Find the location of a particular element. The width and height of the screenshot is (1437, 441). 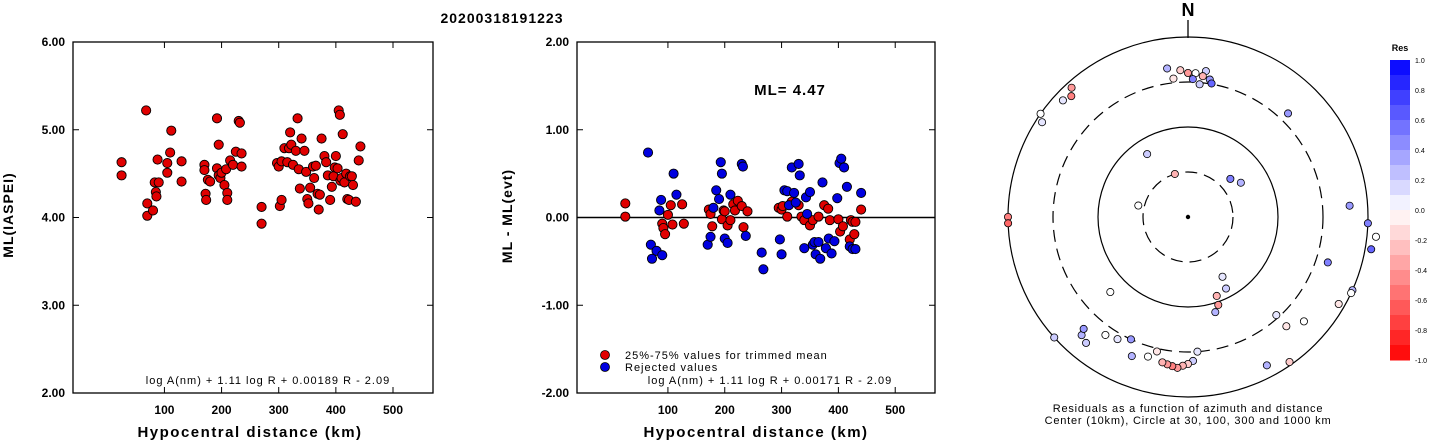

plot1-ytick-label: 2.00 is located at coordinates (54, 393).